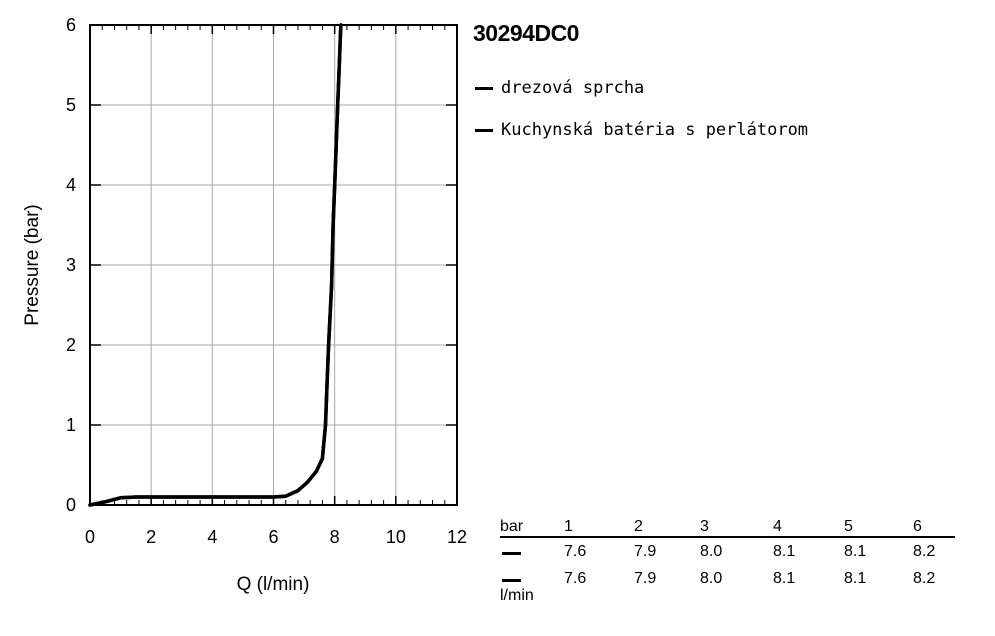  I want to click on legend-label: drezová sprcha, so click(573, 88).